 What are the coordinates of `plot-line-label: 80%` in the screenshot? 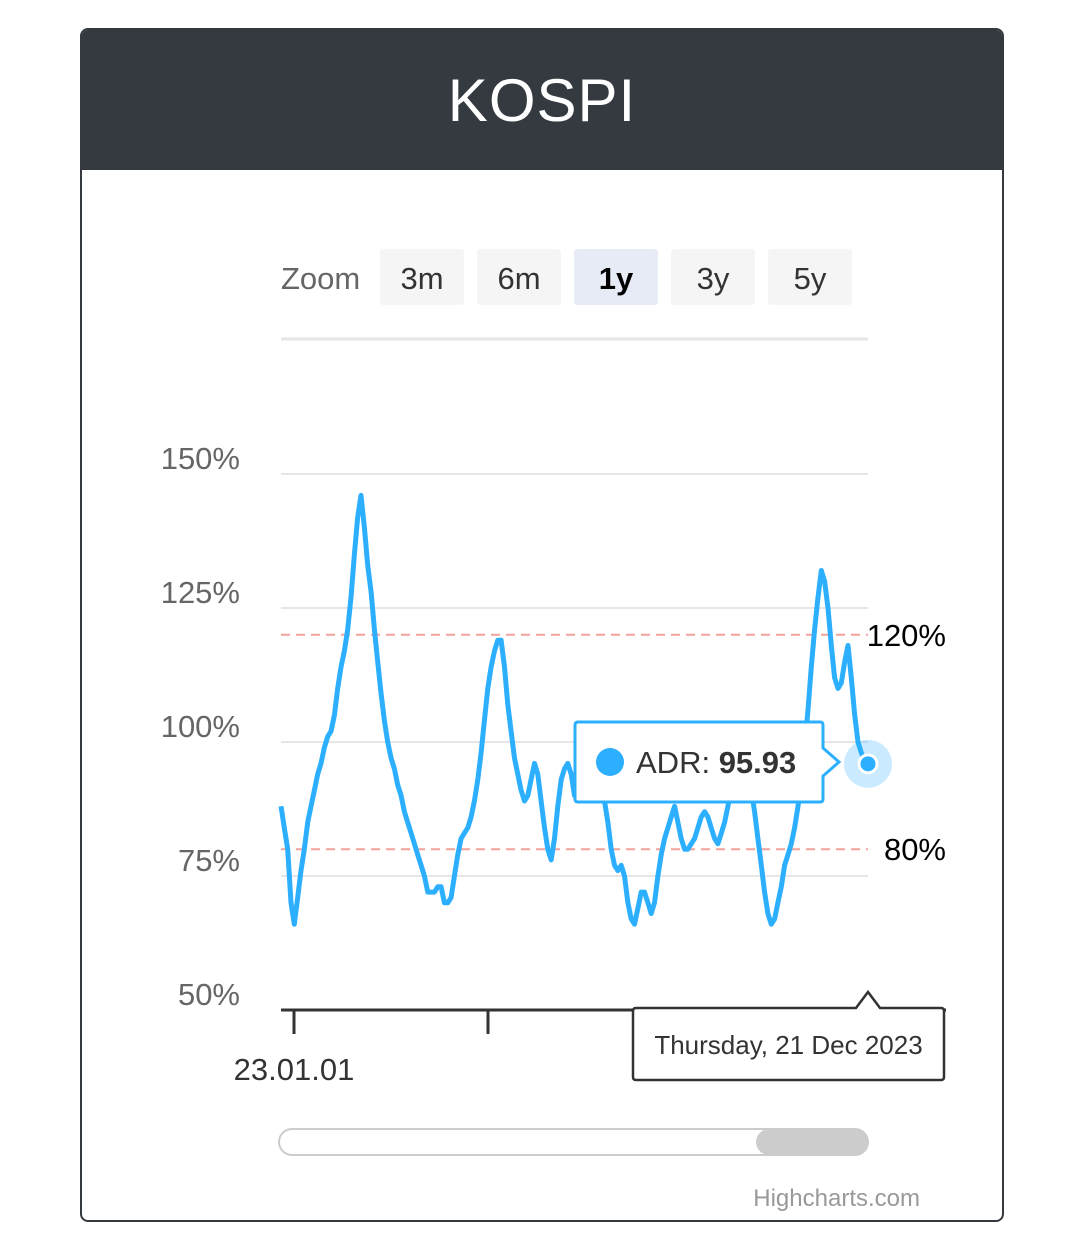 It's located at (915, 849).